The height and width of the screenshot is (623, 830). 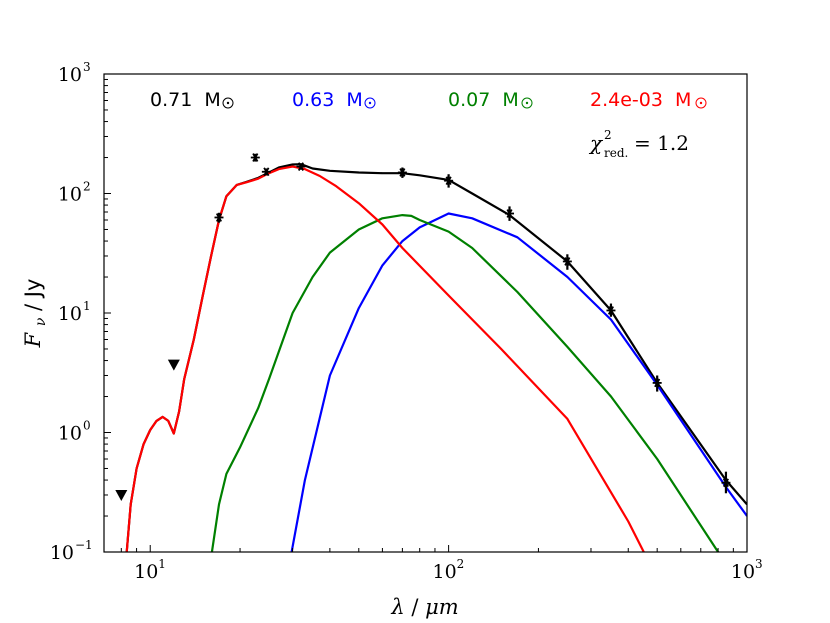 What do you see at coordinates (397, 607) in the screenshot?
I see `x-axis-symbol: λ` at bounding box center [397, 607].